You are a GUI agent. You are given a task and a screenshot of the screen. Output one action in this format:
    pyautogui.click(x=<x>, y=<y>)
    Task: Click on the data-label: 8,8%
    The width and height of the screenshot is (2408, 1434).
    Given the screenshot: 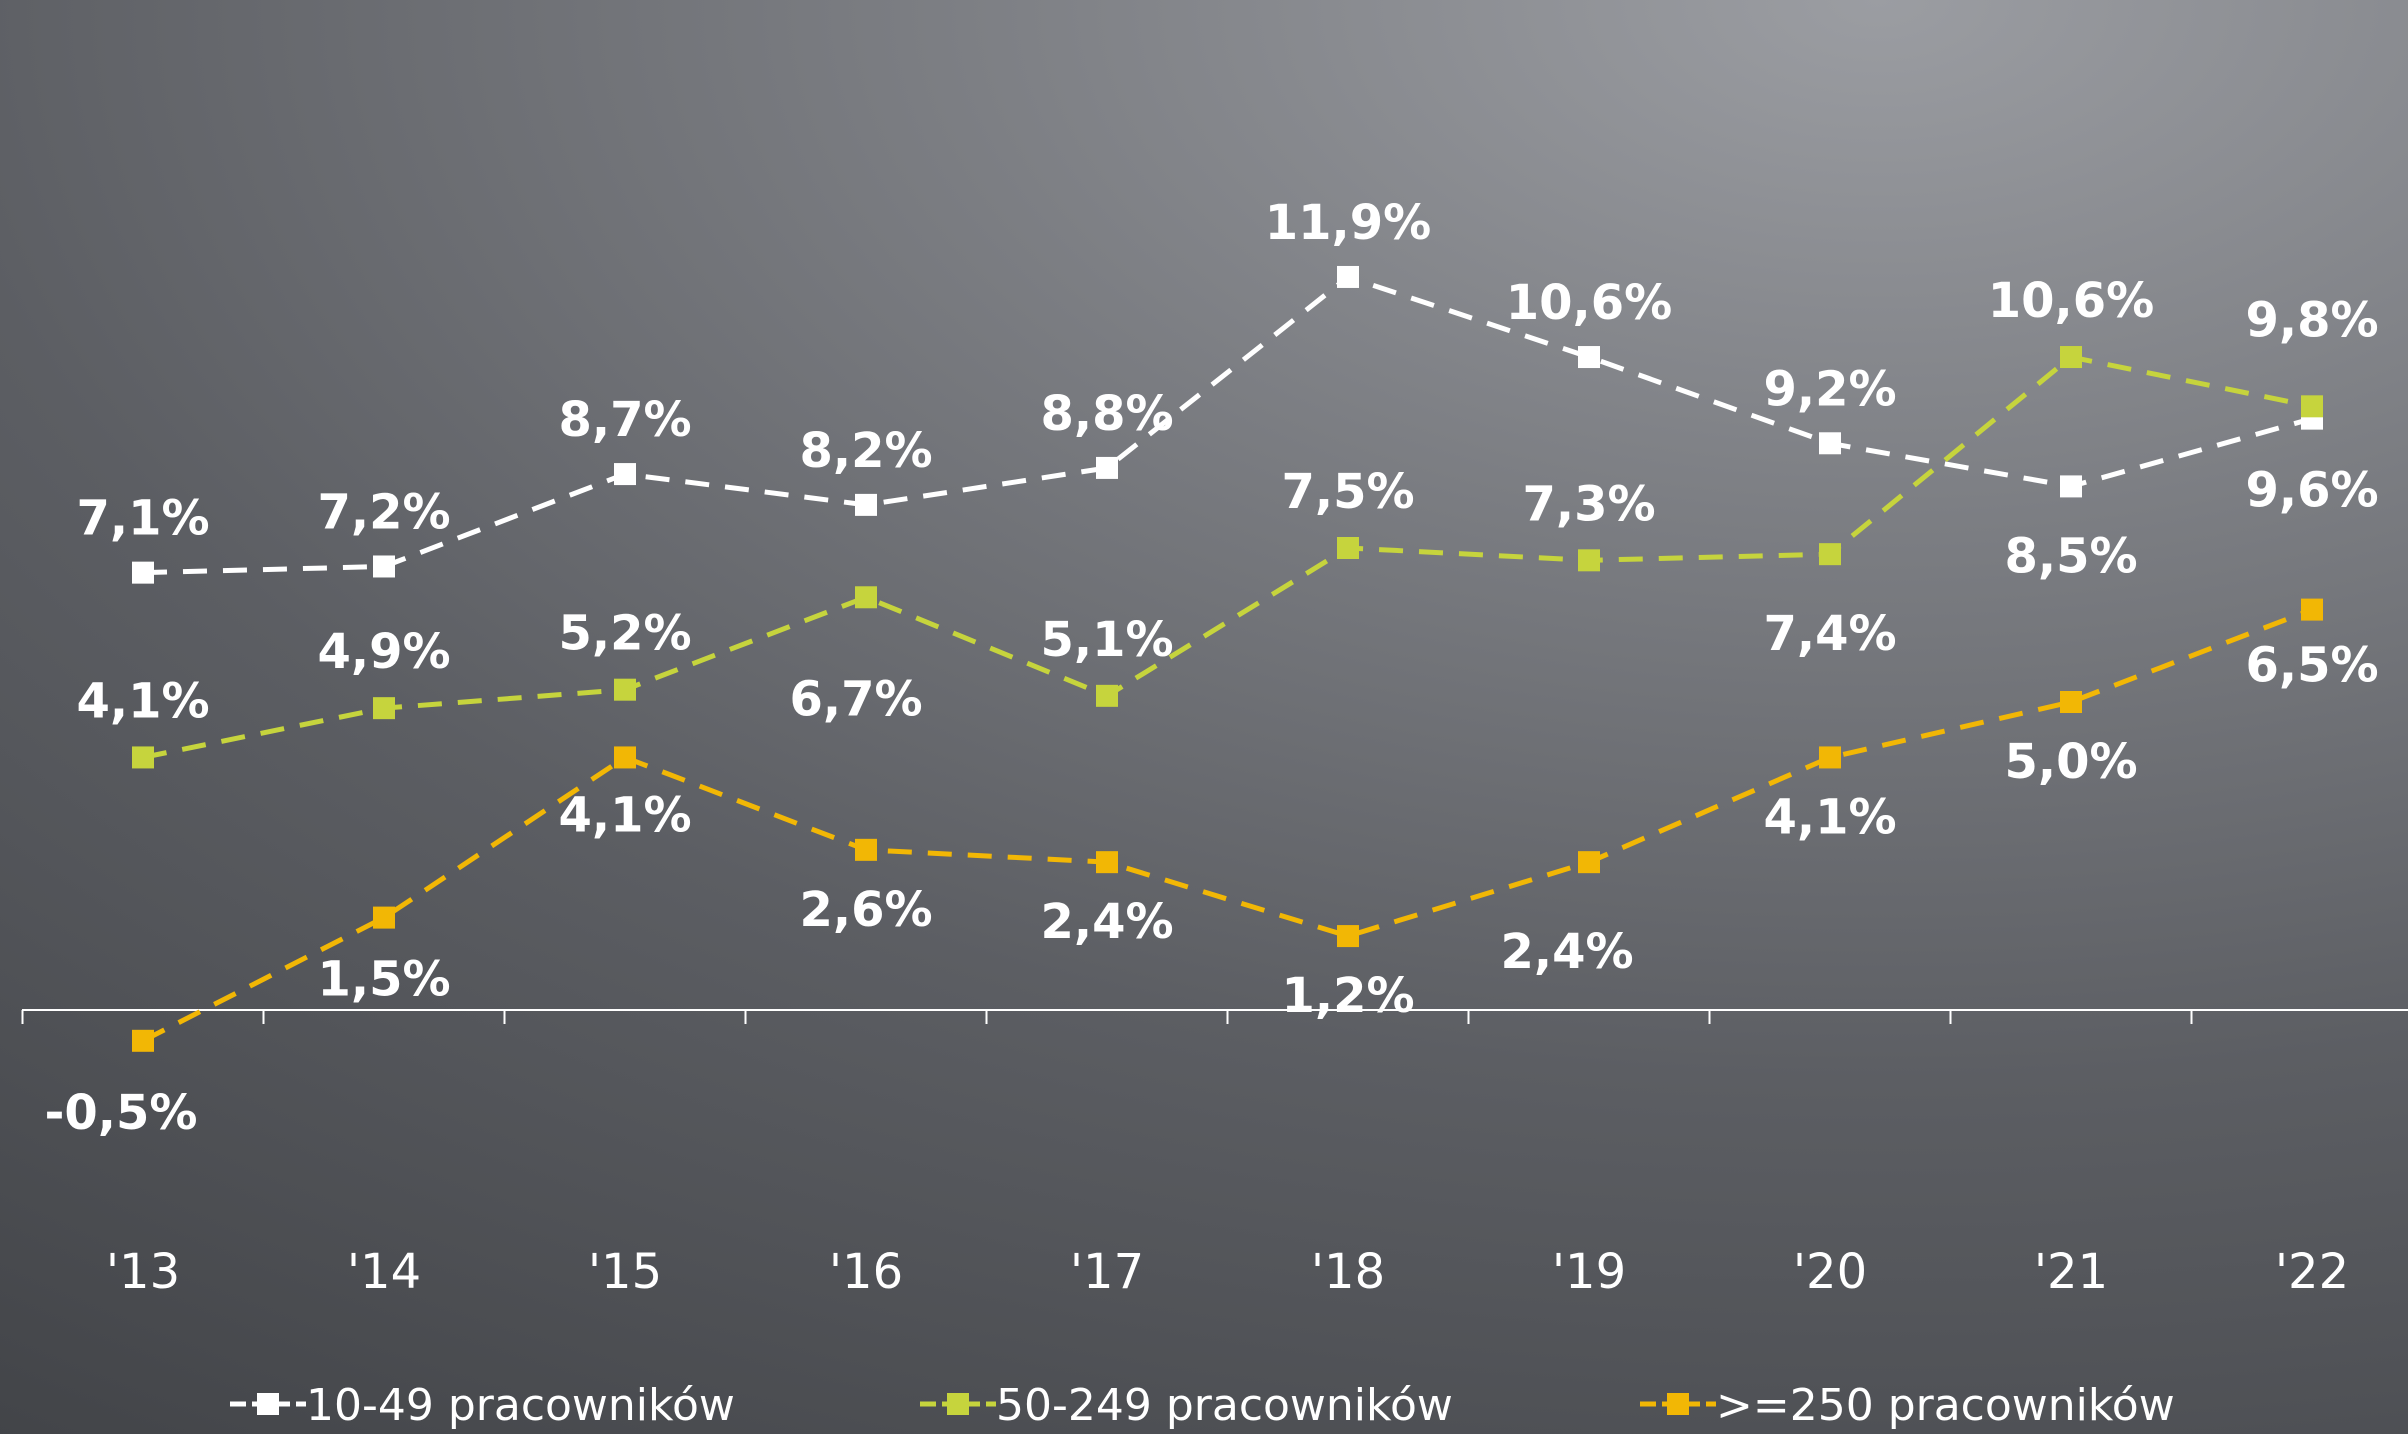 What is the action you would take?
    pyautogui.click(x=1106, y=414)
    